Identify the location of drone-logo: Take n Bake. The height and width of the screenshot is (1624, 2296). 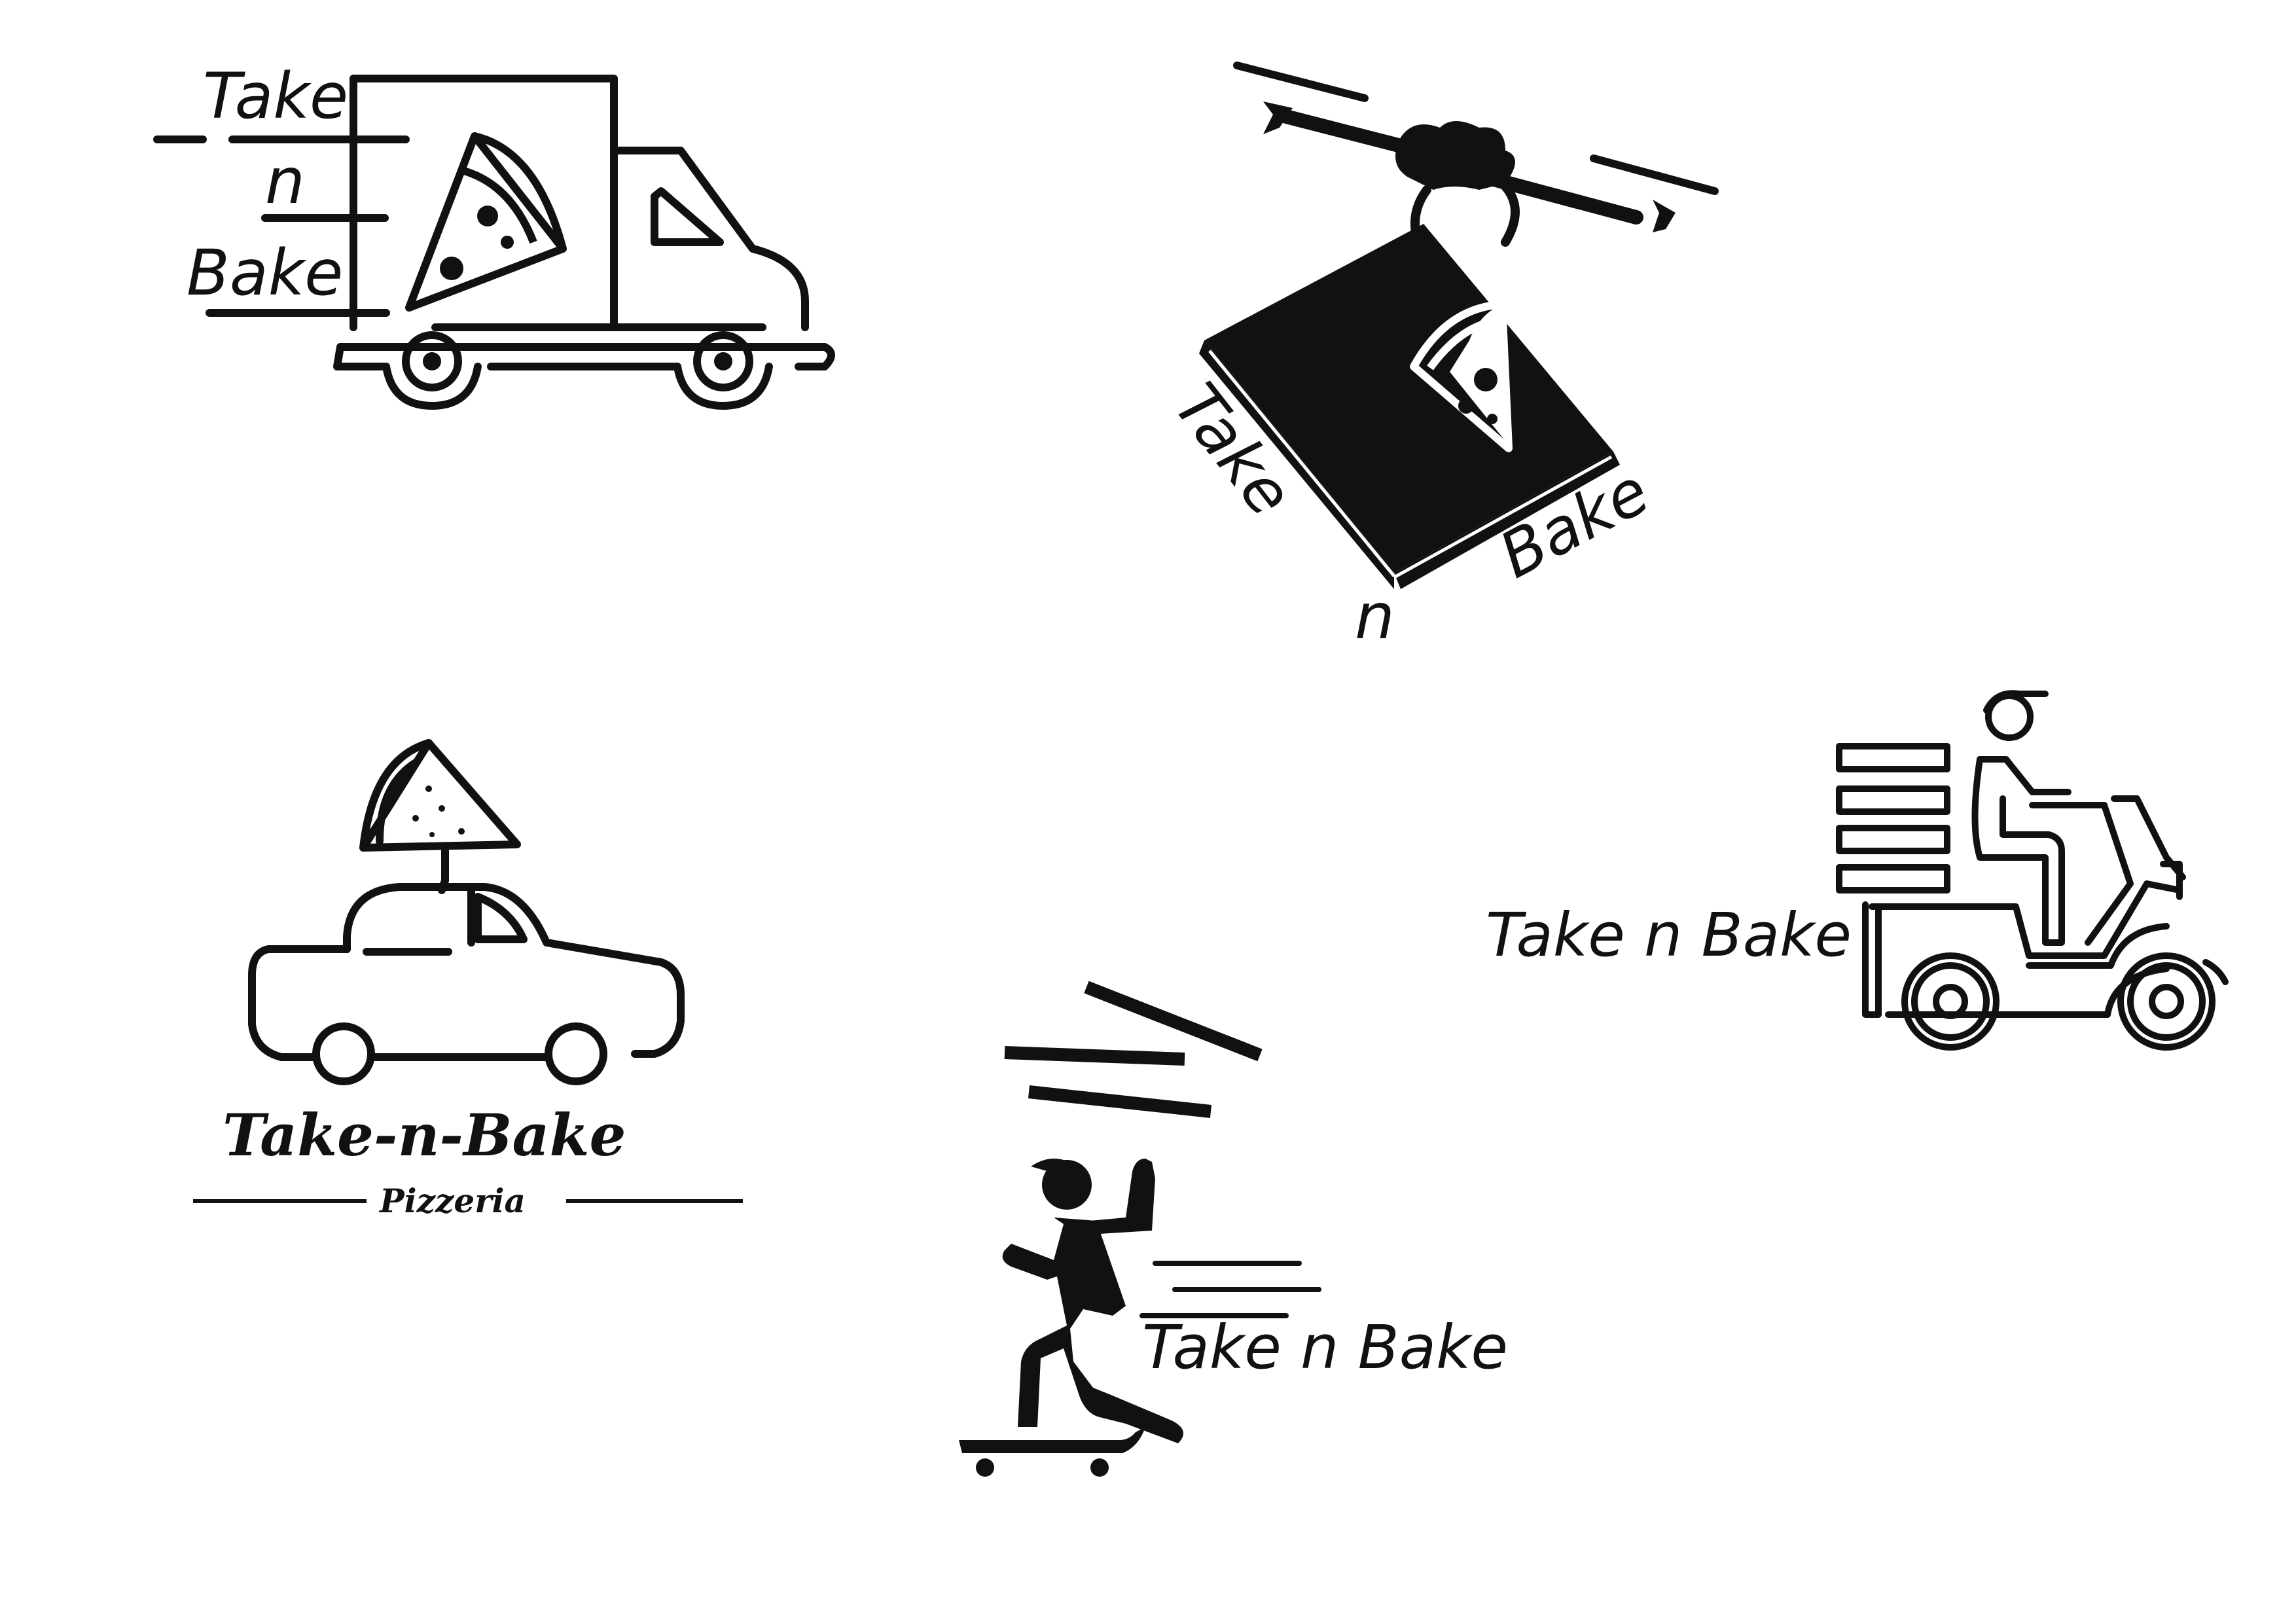
(1459, 360).